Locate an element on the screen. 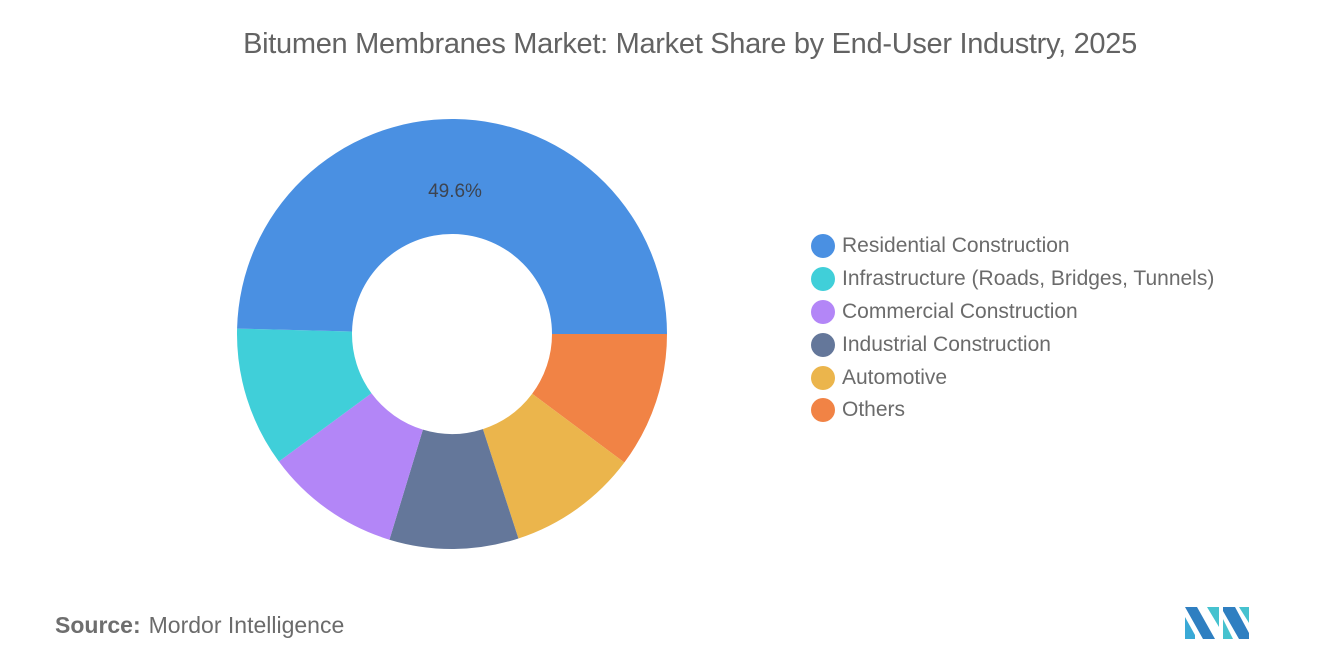 This screenshot has height=665, width=1320. legend-label: Others is located at coordinates (874, 410).